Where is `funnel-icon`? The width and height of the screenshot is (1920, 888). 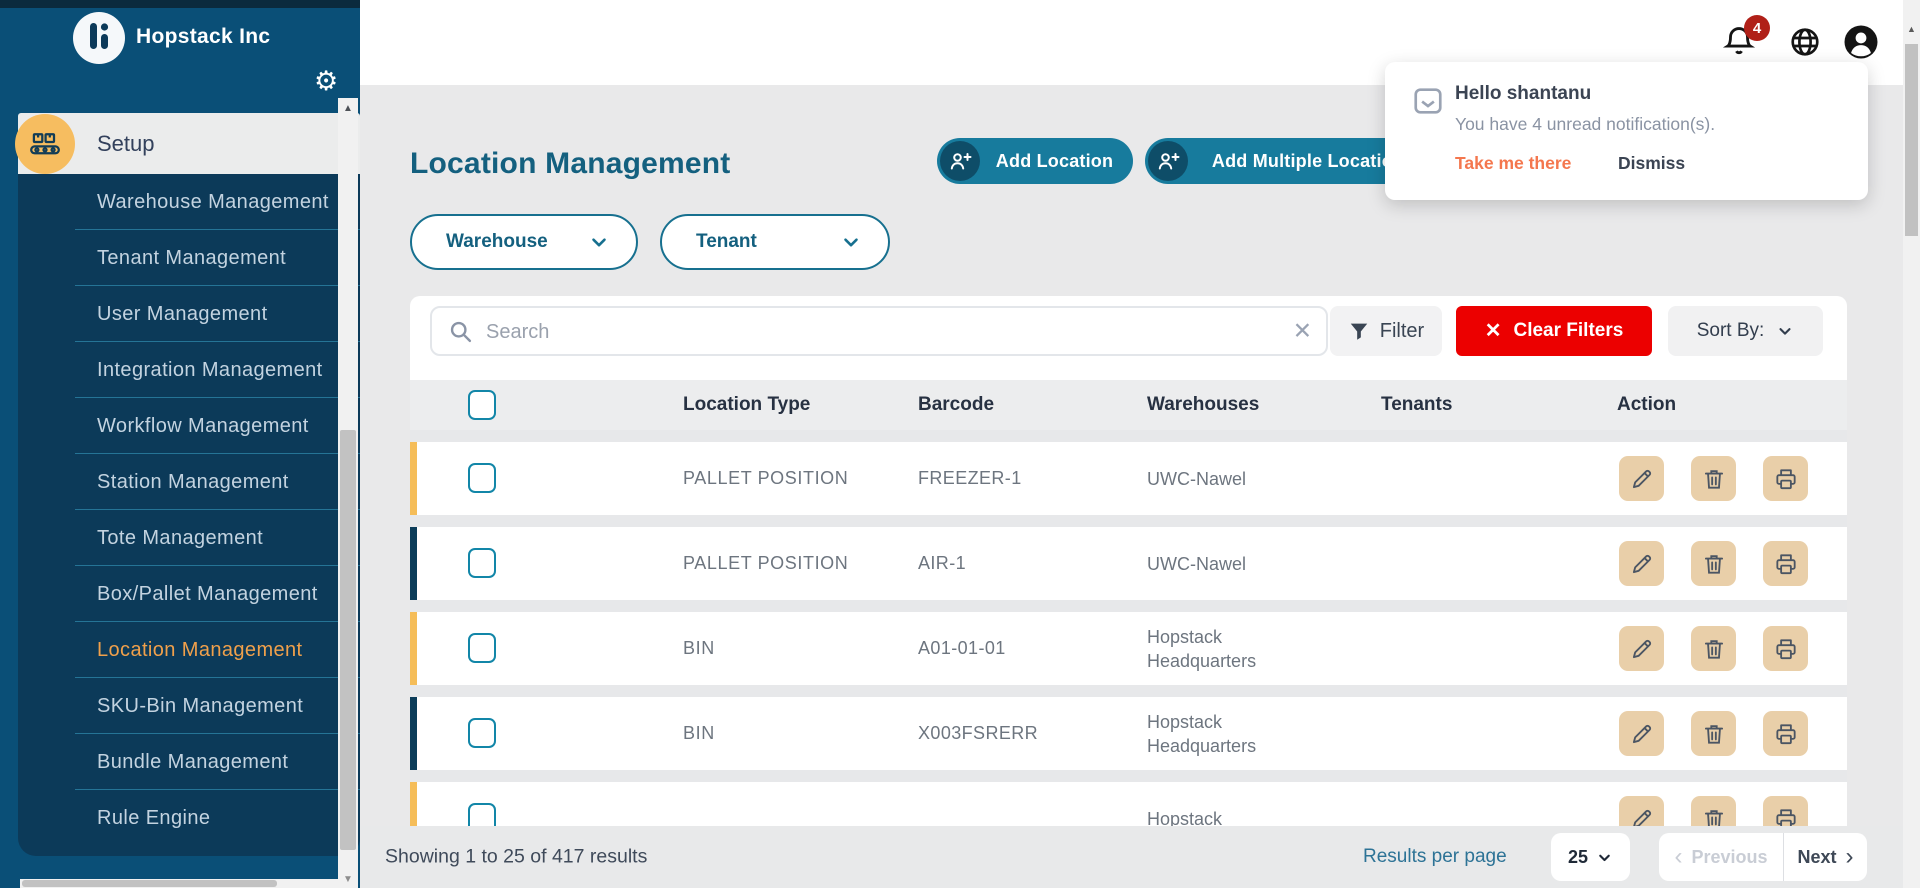 funnel-icon is located at coordinates (1359, 331).